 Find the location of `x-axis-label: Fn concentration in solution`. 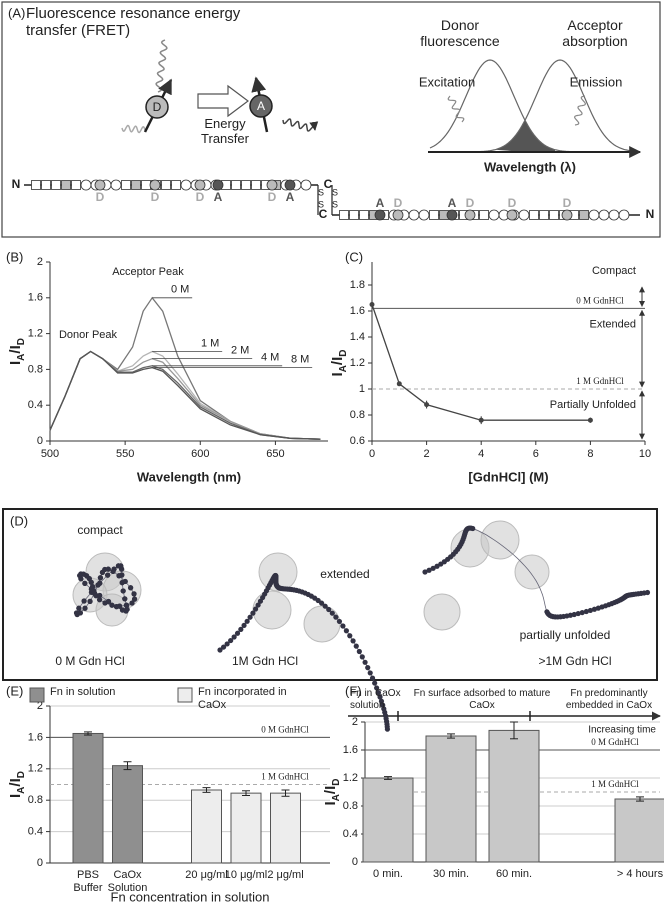

x-axis-label: Fn concentration in solution is located at coordinates (190, 896).